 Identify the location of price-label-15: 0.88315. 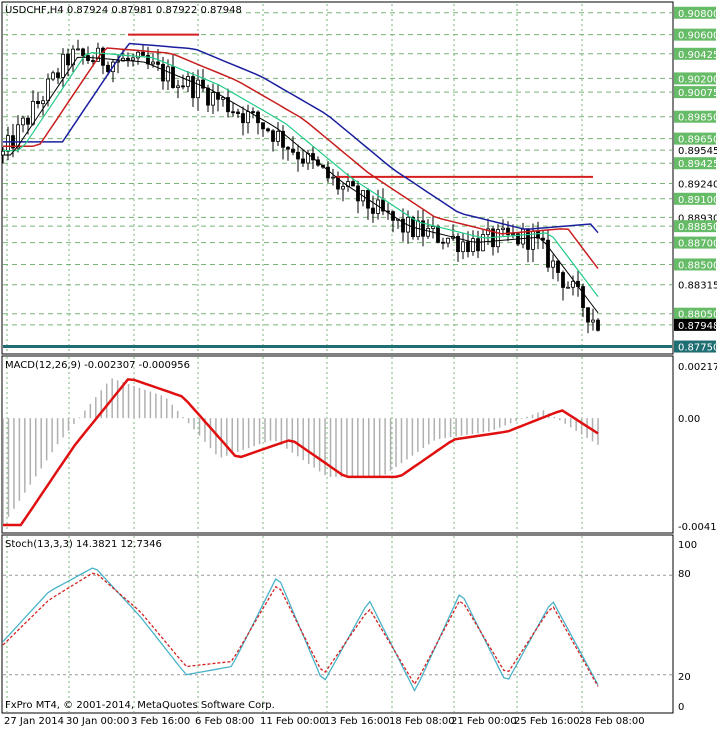
(697, 286).